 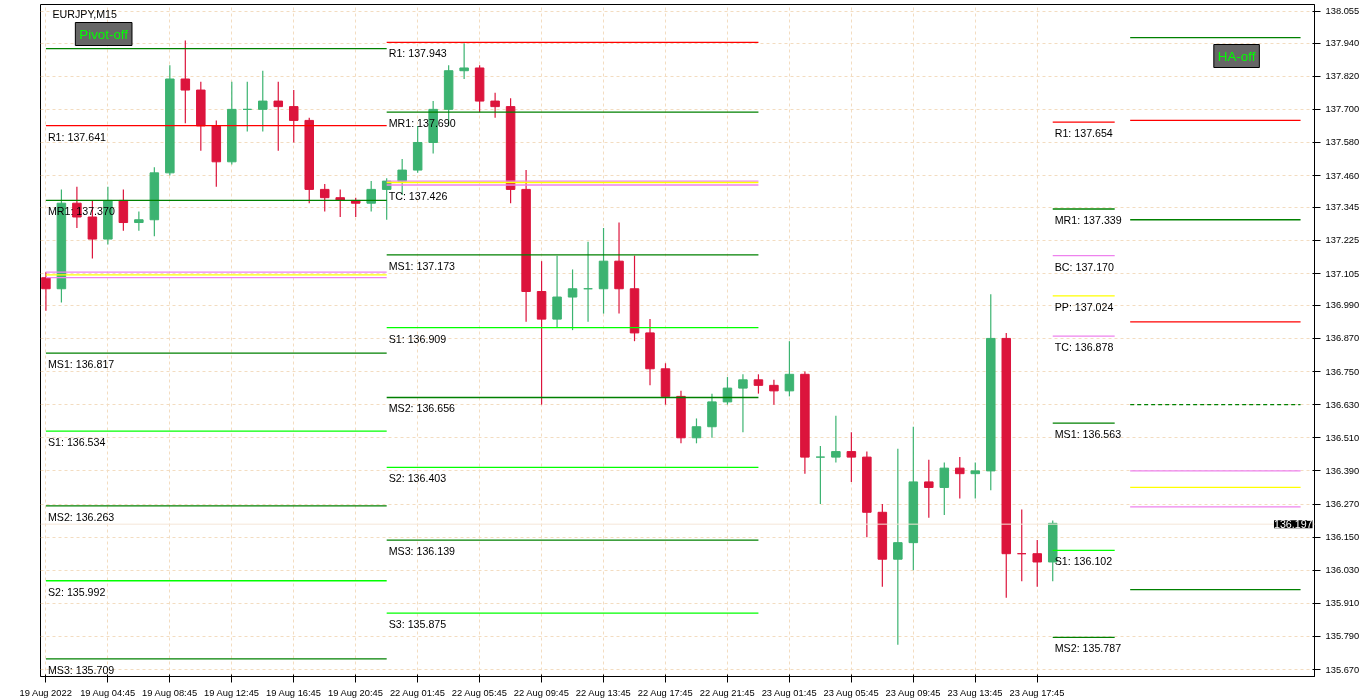 What do you see at coordinates (541, 692) in the screenshot?
I see `x-tick-label: 22 Aug 09:45` at bounding box center [541, 692].